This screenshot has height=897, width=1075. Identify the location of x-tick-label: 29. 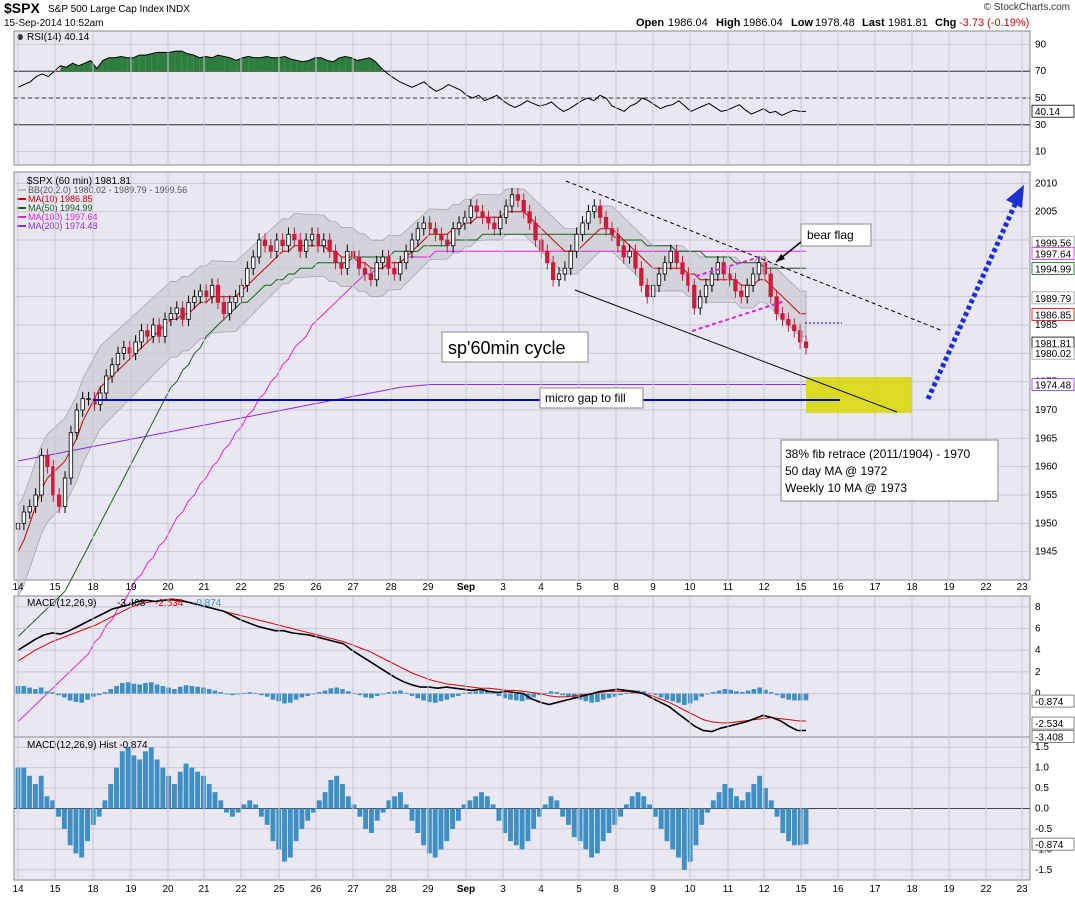
(428, 587).